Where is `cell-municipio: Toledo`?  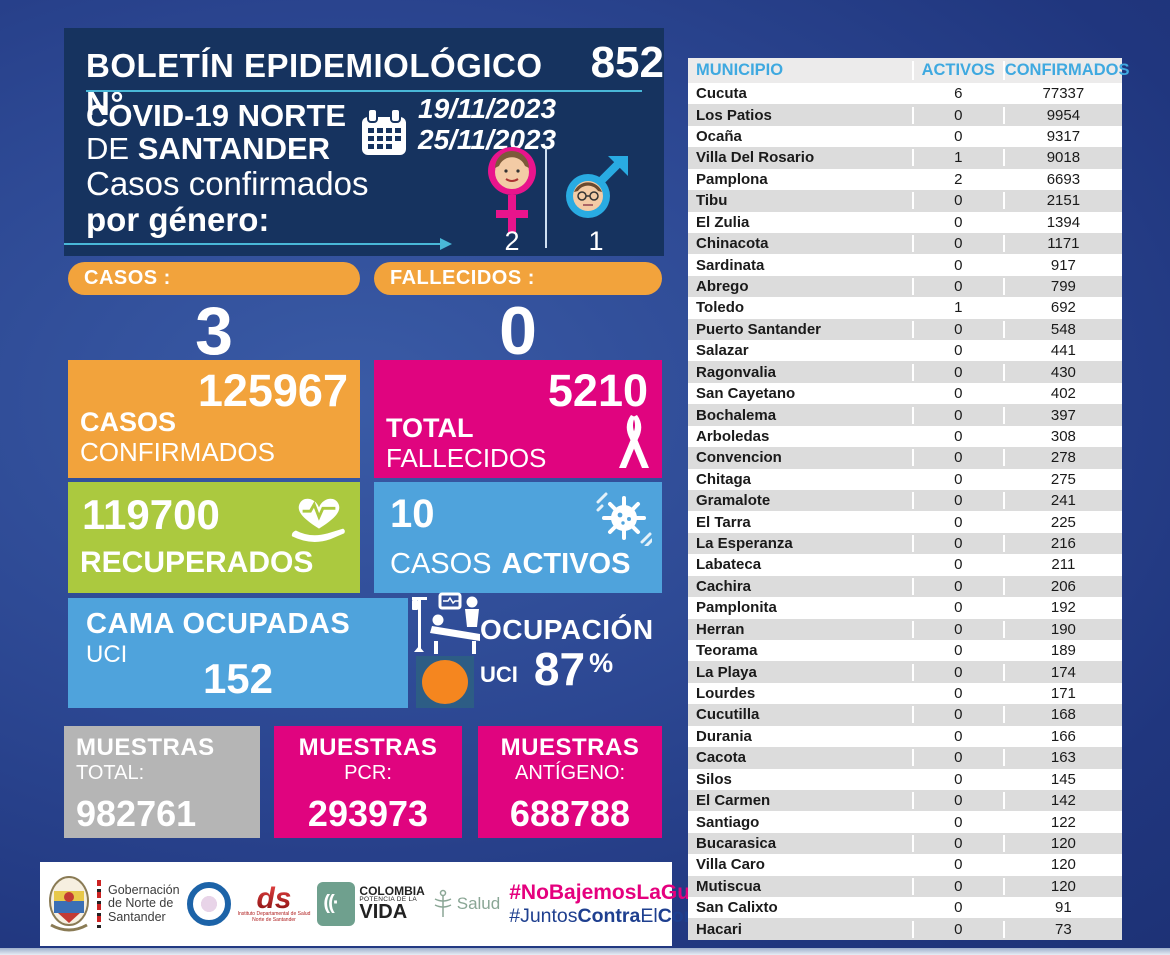
cell-municipio: Toledo is located at coordinates (801, 308).